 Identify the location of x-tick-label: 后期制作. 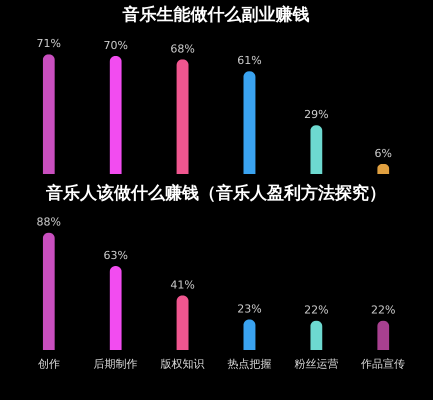
(116, 364).